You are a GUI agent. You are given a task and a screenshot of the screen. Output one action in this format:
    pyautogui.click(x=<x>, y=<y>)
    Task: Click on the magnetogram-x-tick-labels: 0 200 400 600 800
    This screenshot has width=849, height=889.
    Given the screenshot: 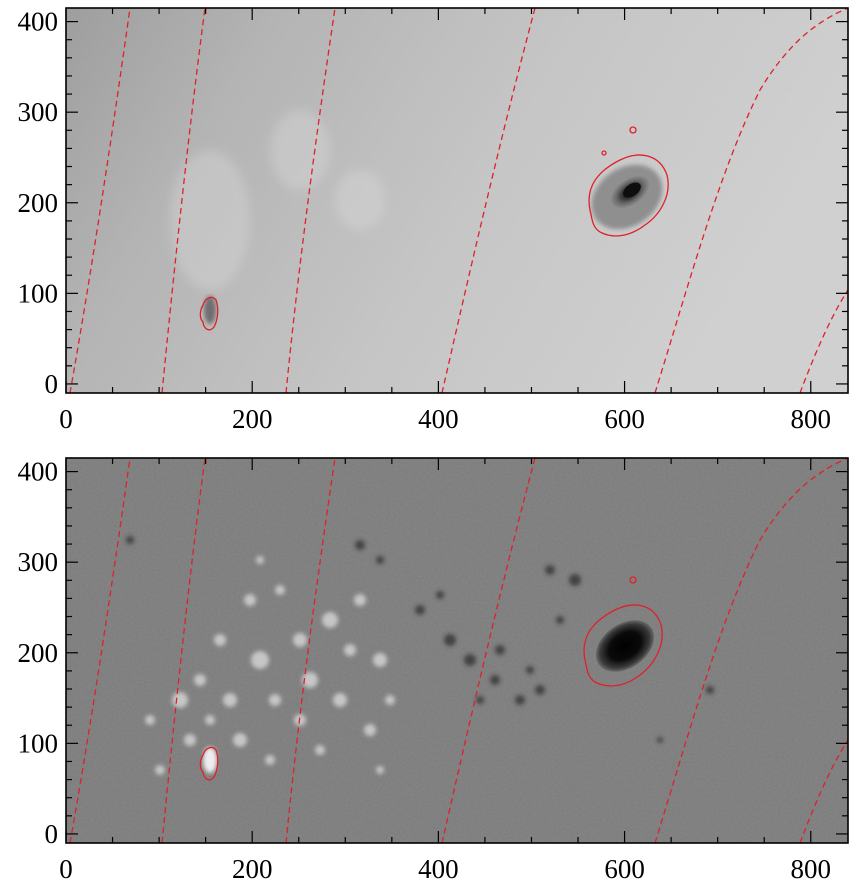 What is the action you would take?
    pyautogui.click(x=445, y=869)
    